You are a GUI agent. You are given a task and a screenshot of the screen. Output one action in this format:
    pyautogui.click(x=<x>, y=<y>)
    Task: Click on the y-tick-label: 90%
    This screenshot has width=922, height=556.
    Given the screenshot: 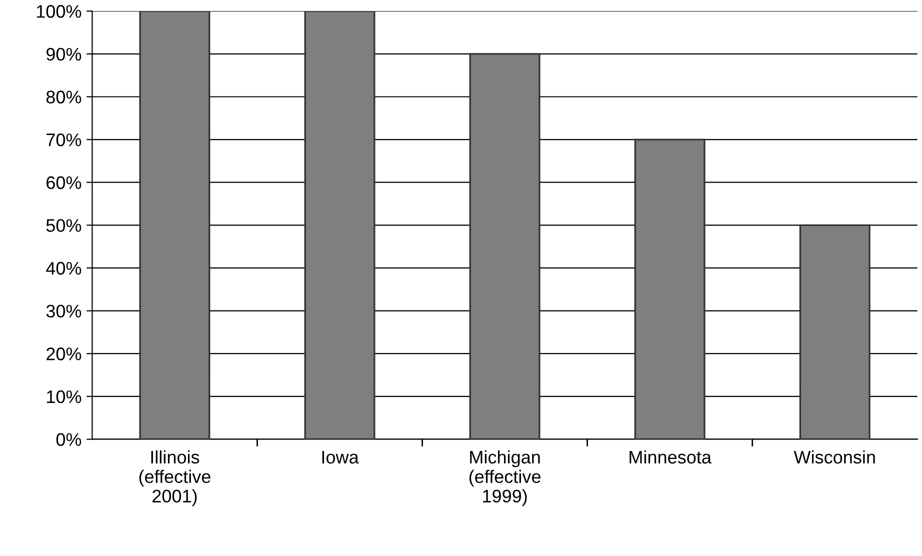 What is the action you would take?
    pyautogui.click(x=64, y=54)
    